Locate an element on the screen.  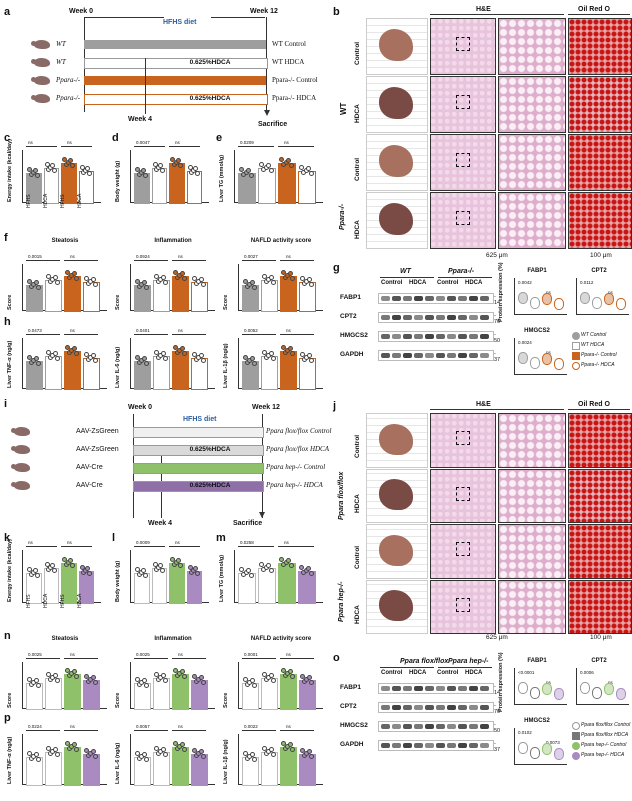
chart-title: Inflammation is located at coordinates (173, 639).